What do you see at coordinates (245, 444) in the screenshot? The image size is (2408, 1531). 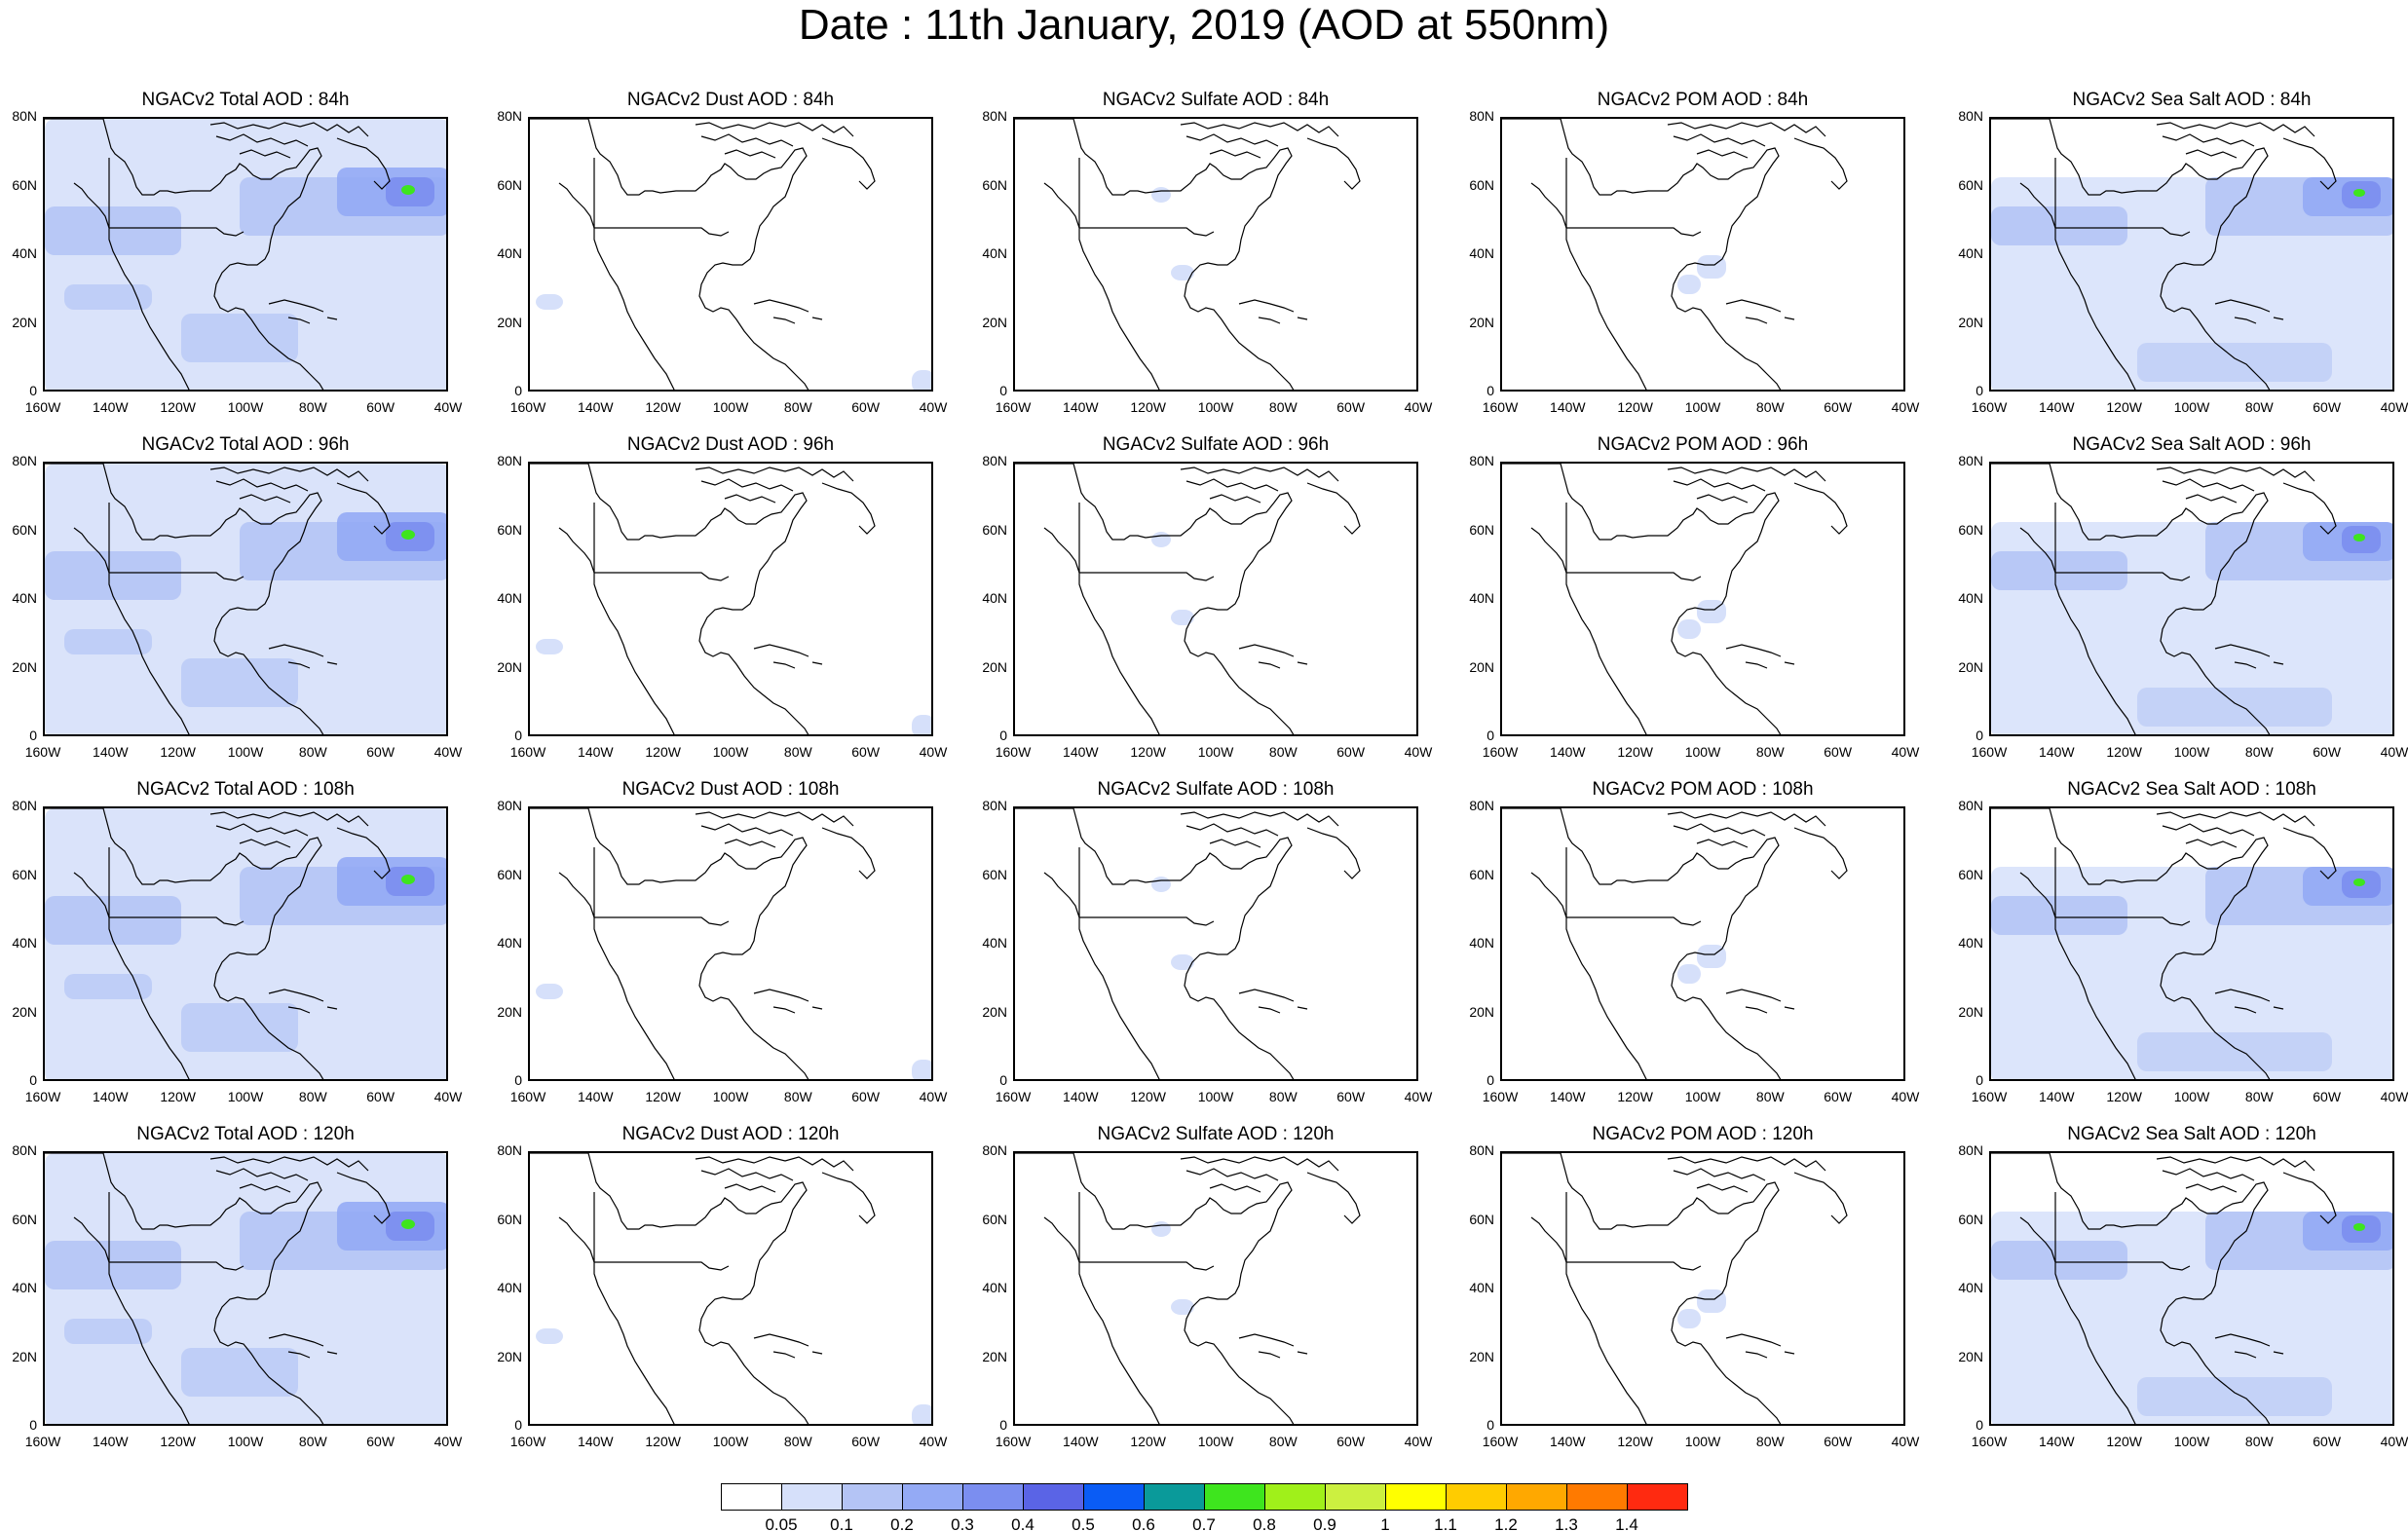 I see `panel-title: NGACv2 Total AOD : 96h` at bounding box center [245, 444].